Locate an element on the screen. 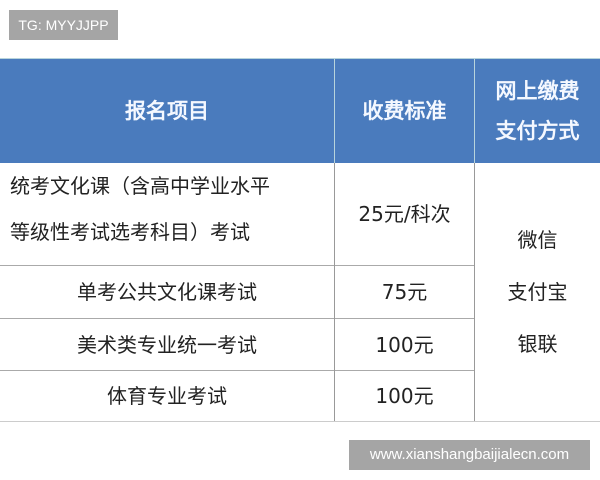 Image resolution: width=600 pixels, height=480 pixels. row-item-line1: 统考文化课（含高中学业水平 is located at coordinates (140, 186).